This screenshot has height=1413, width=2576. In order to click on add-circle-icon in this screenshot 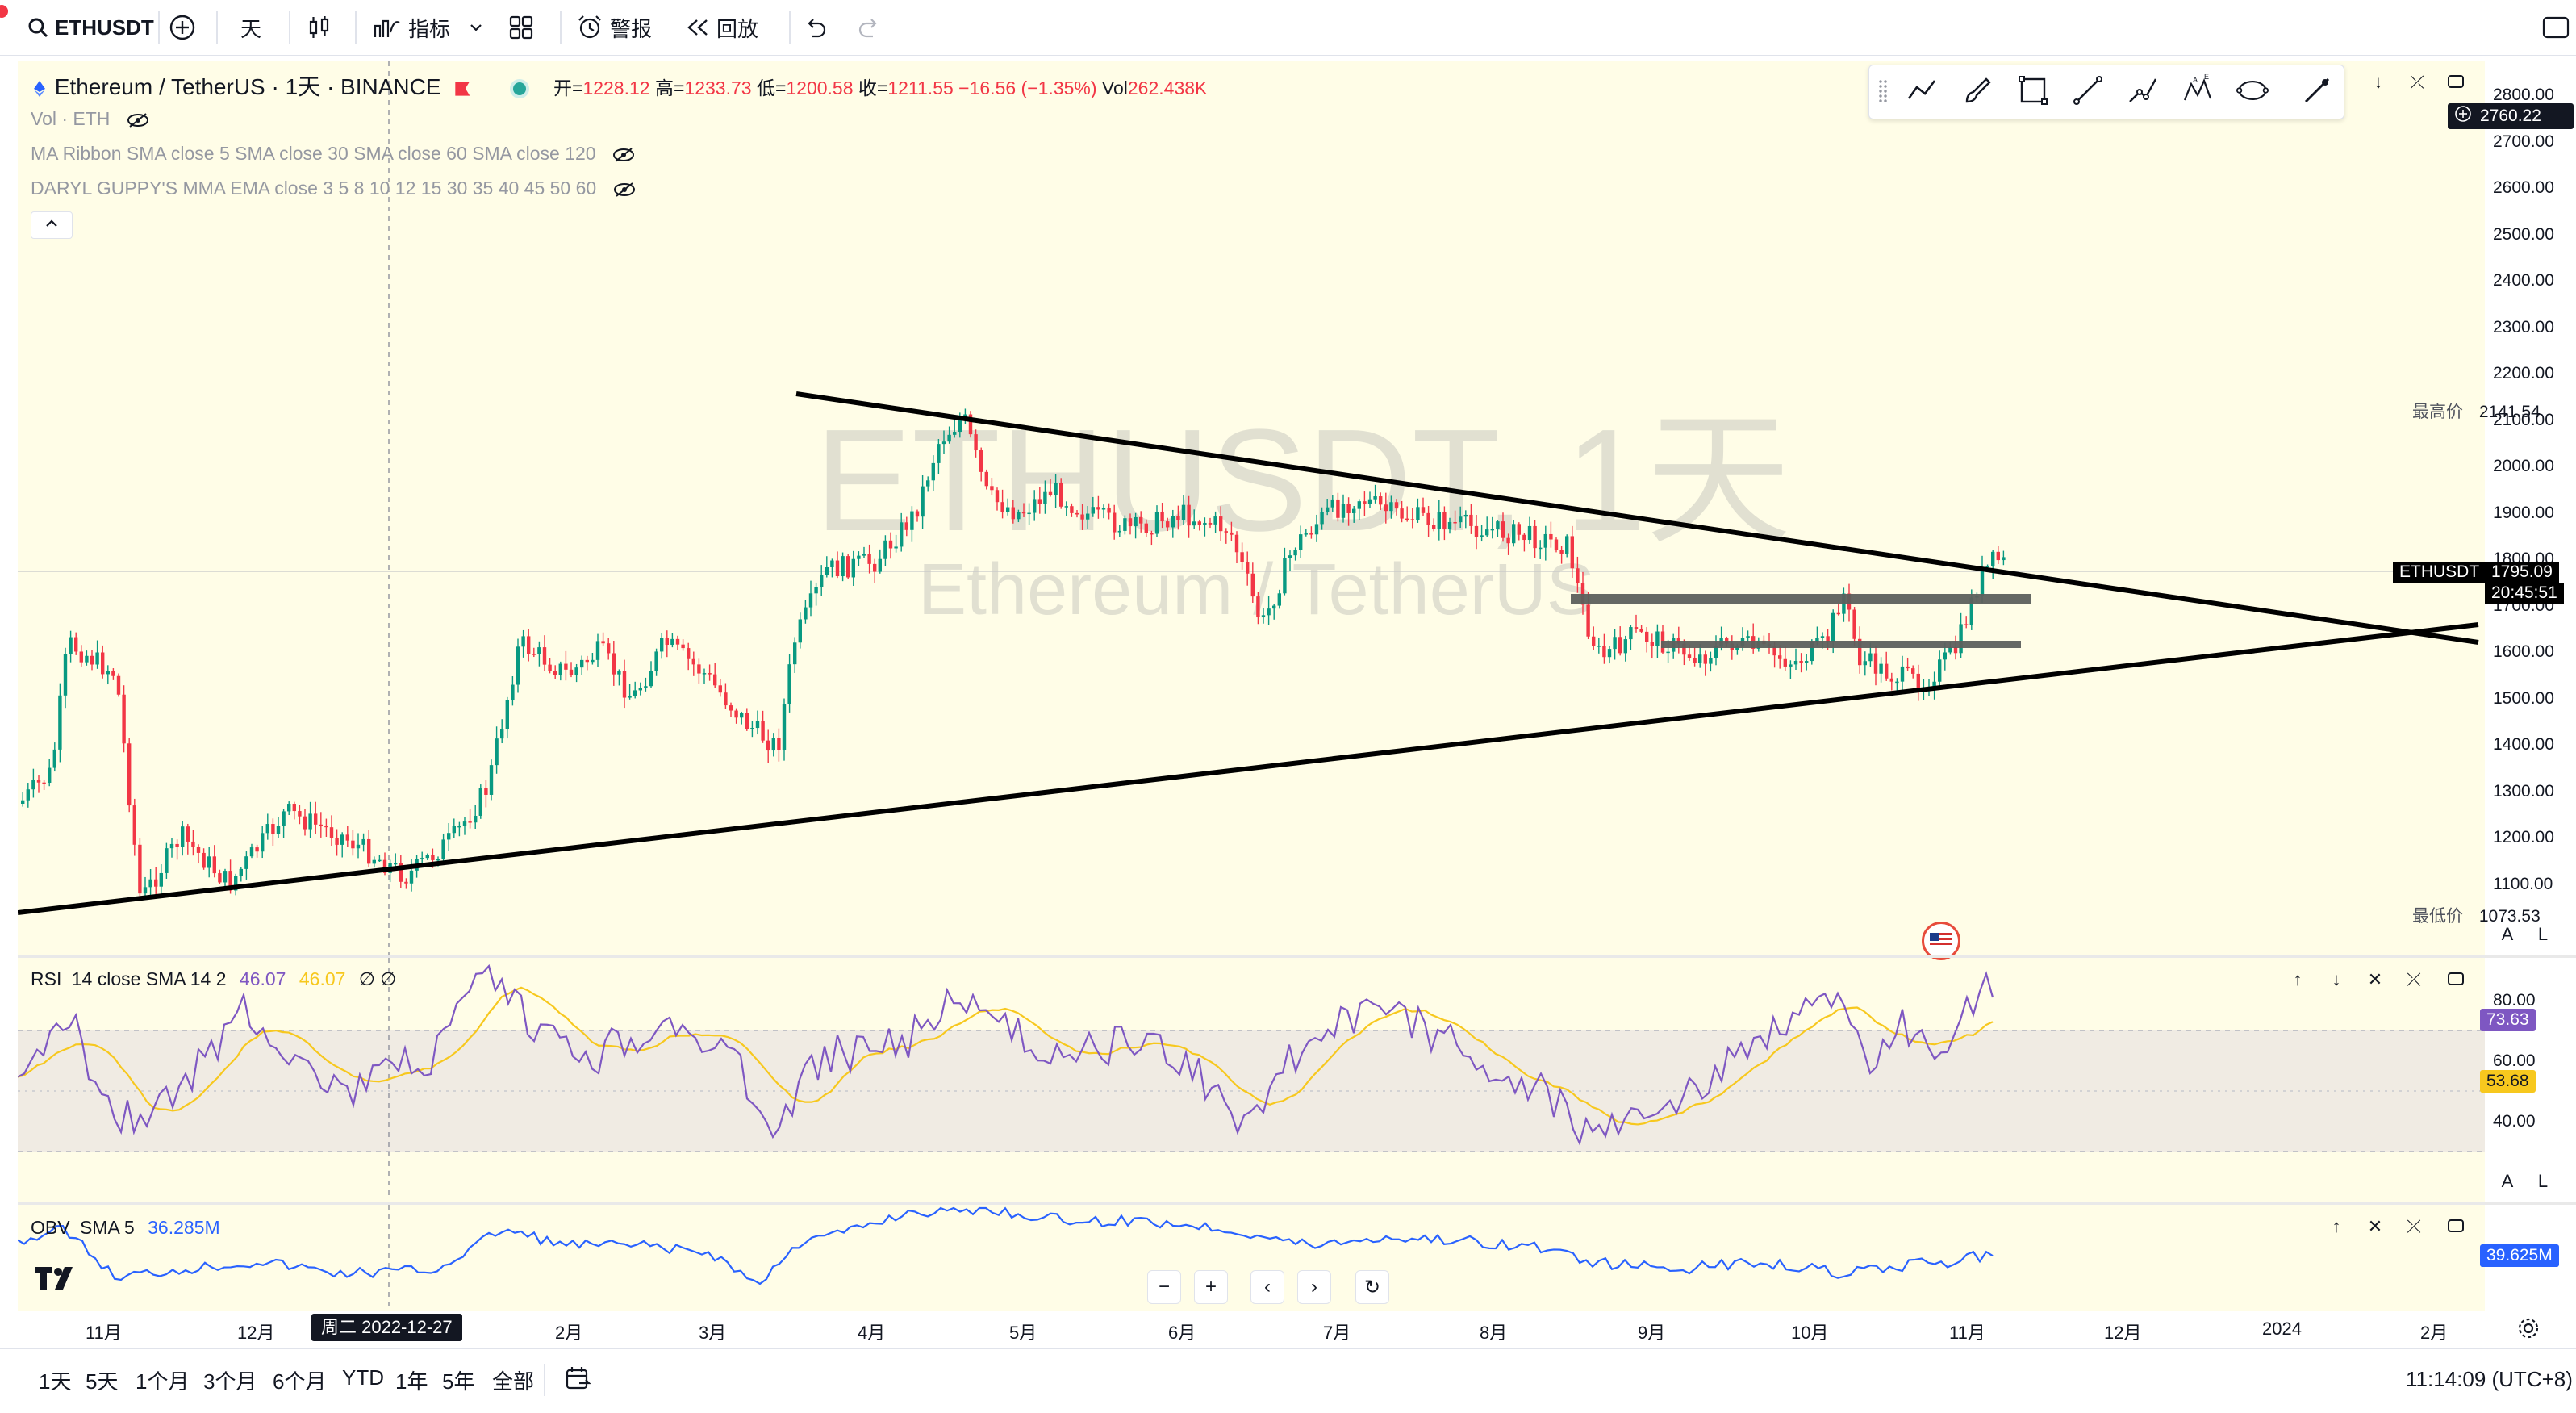, I will do `click(2463, 117)`.